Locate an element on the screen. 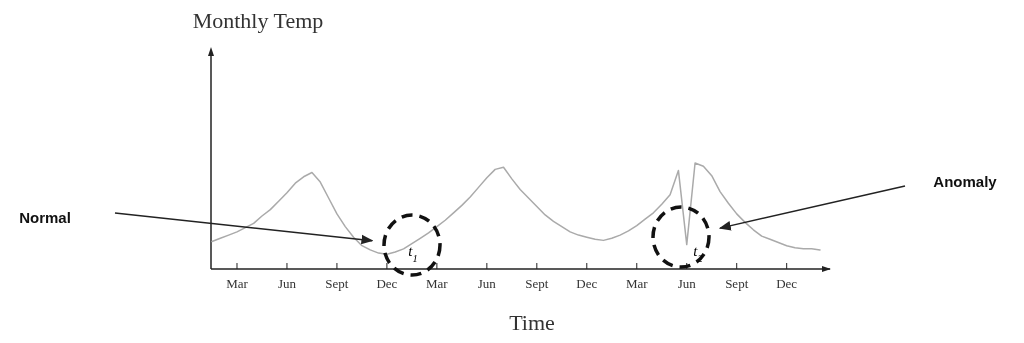 The image size is (1024, 343). annotation: t$_{1}$ is located at coordinates (413, 253).